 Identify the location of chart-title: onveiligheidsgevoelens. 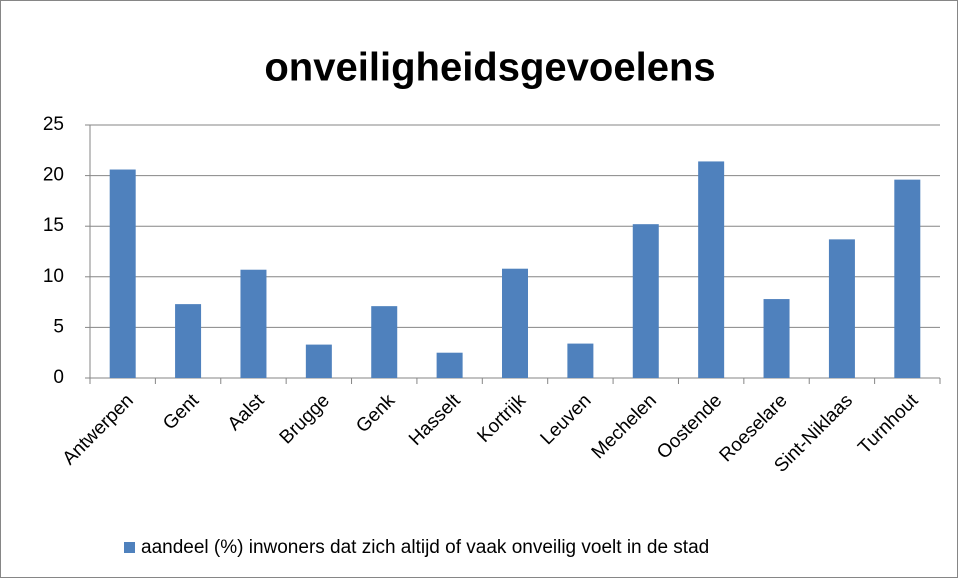
(489, 68).